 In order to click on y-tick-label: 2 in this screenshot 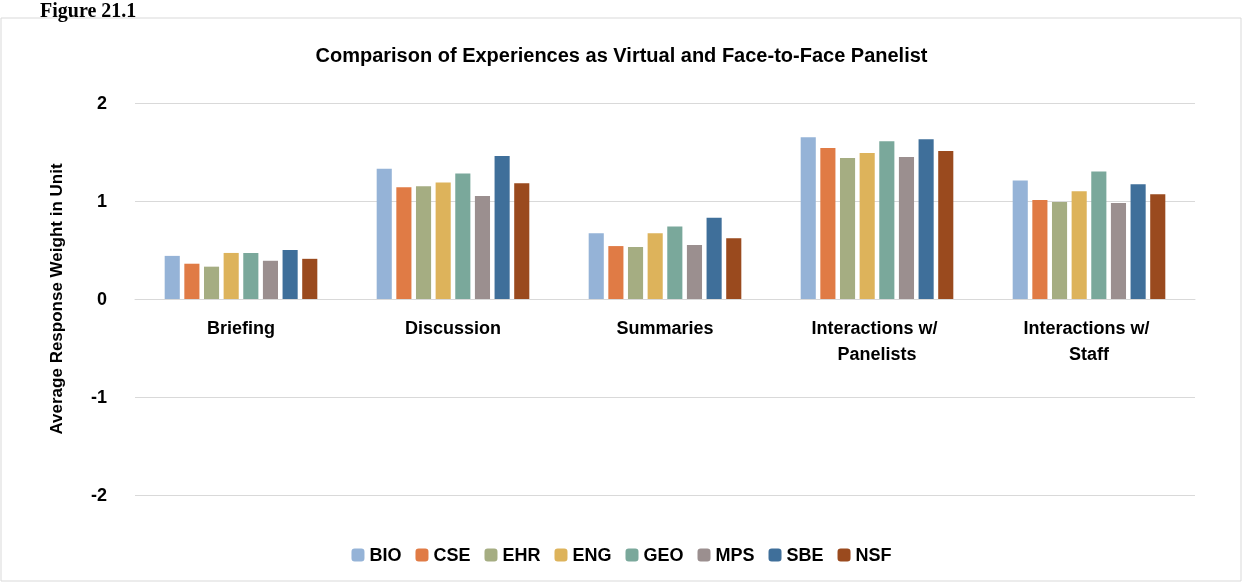, I will do `click(101, 103)`.